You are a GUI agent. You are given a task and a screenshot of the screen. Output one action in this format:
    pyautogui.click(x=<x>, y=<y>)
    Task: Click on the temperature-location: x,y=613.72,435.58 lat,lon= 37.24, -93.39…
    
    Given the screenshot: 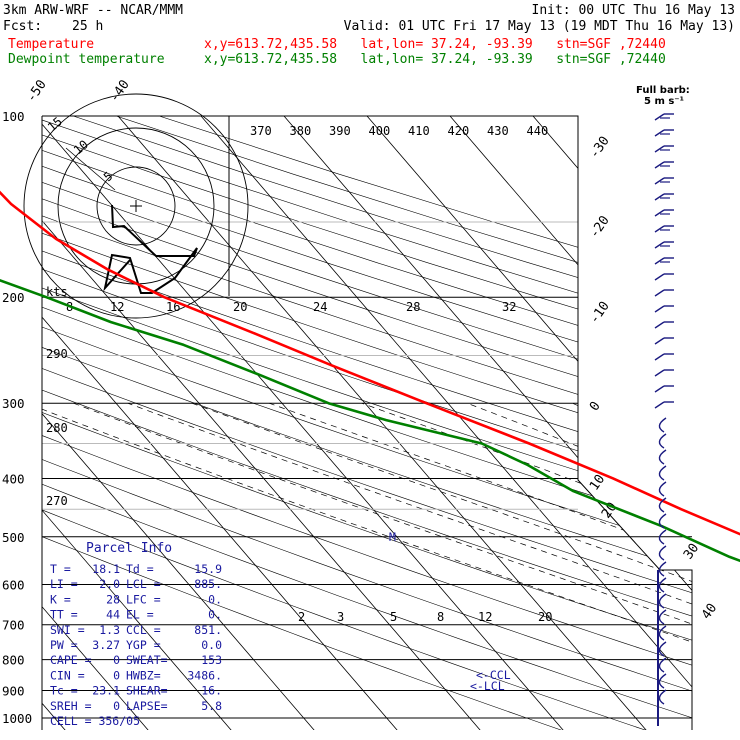 What is the action you would take?
    pyautogui.click(x=435, y=44)
    